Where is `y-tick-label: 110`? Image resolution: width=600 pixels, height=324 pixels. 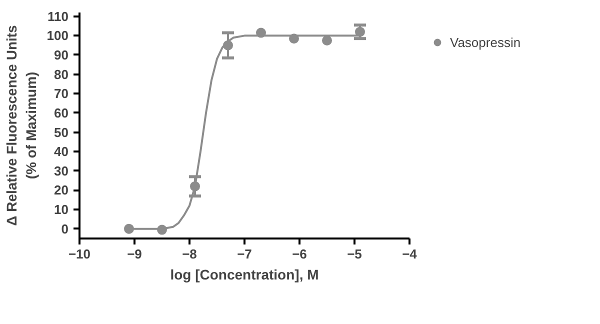 y-tick-label: 110 is located at coordinates (58, 16).